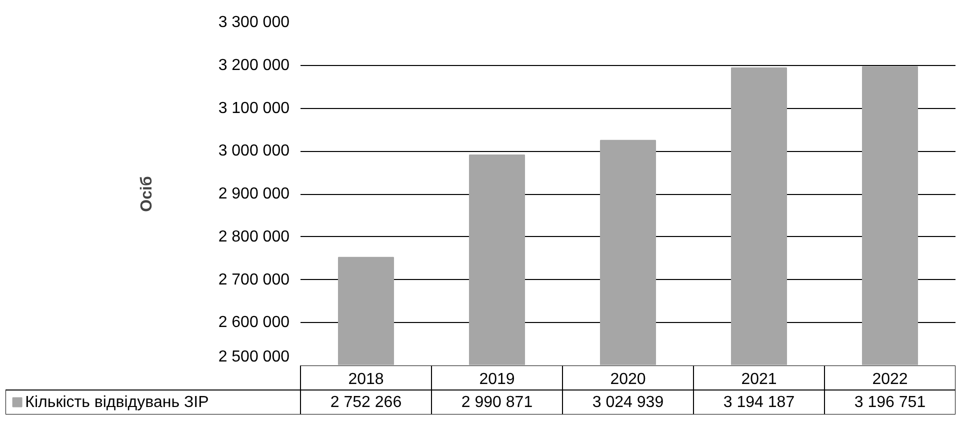 The height and width of the screenshot is (423, 960). Describe the element at coordinates (759, 379) in the screenshot. I see `x-tick-label: 2021` at that location.